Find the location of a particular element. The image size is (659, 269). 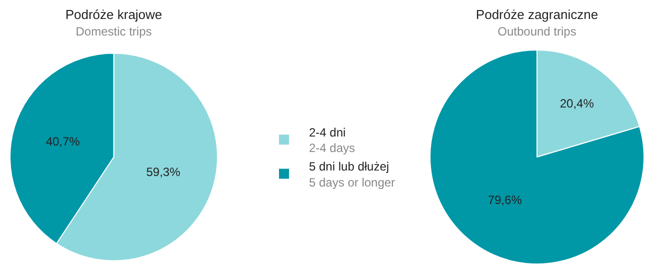

chart-title: Podróże krajowe is located at coordinates (113, 14).